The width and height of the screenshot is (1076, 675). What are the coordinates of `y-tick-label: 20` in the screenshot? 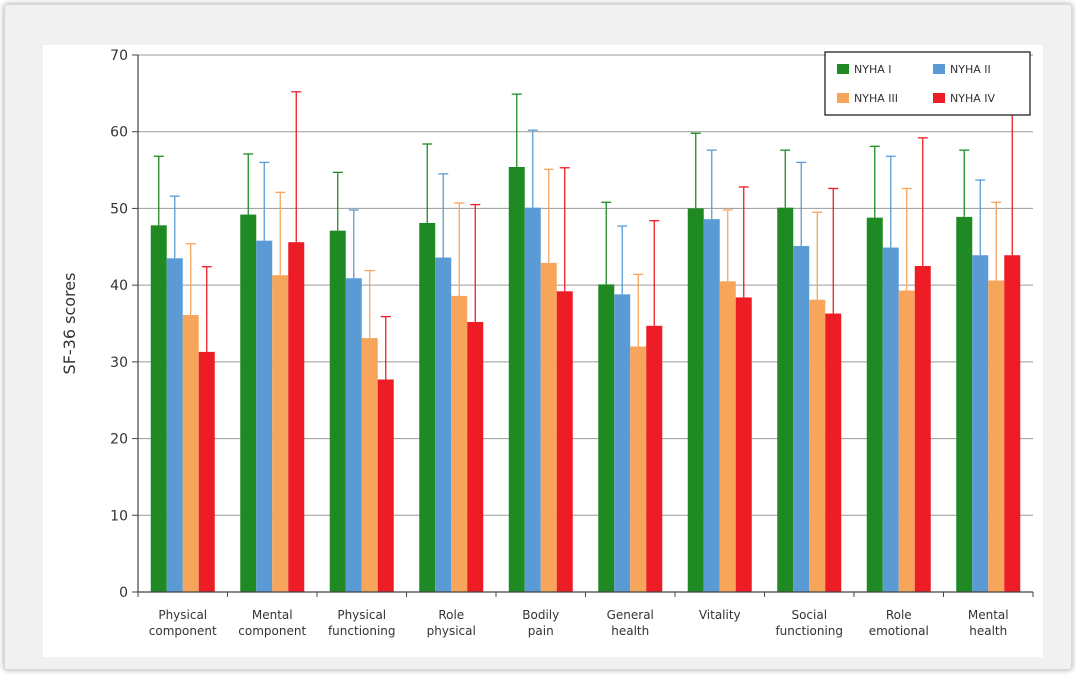 It's located at (119, 440).